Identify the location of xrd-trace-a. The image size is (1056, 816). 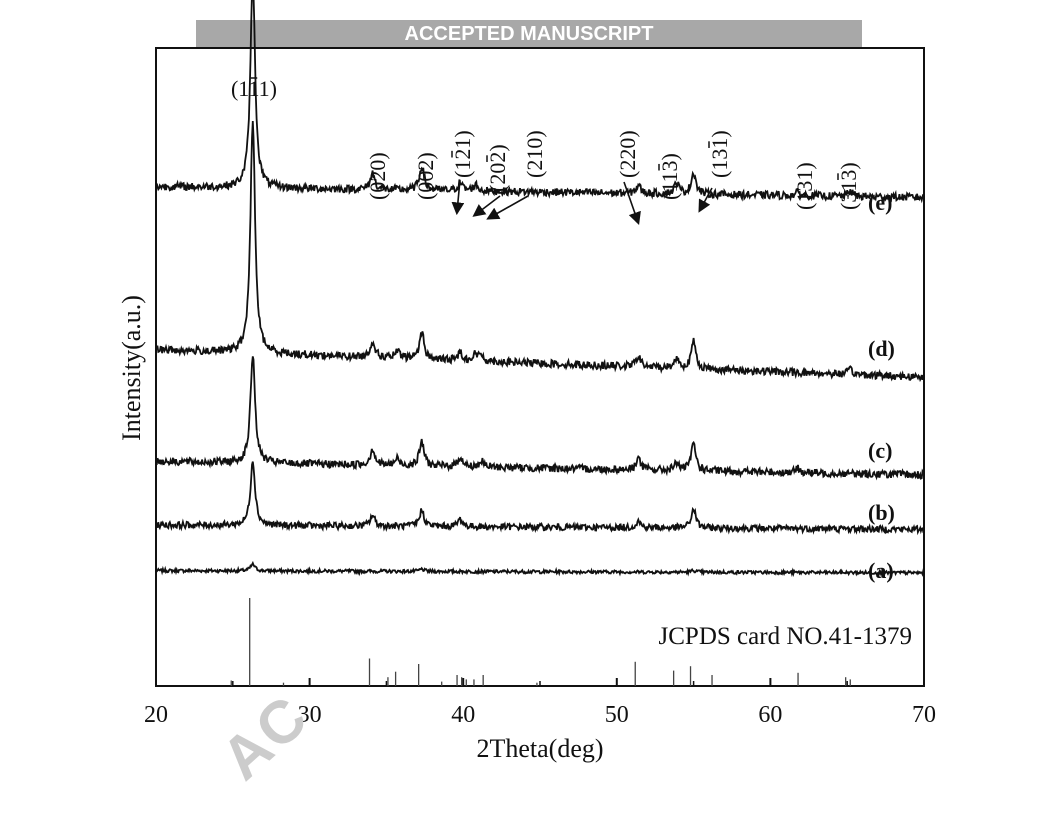
(540, 569).